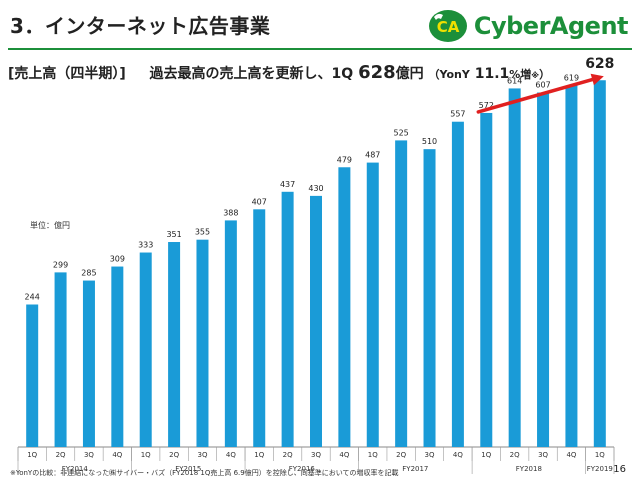 Image resolution: width=640 pixels, height=480 pixels. Describe the element at coordinates (344, 159) in the screenshot. I see `data-label-12: 479` at that location.